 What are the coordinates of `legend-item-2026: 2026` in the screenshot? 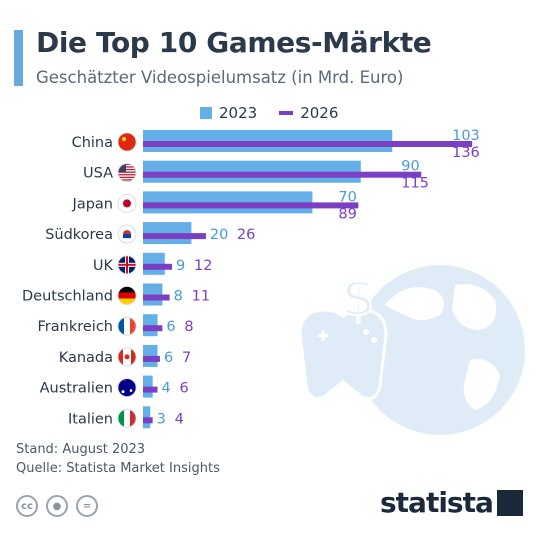 It's located at (308, 113).